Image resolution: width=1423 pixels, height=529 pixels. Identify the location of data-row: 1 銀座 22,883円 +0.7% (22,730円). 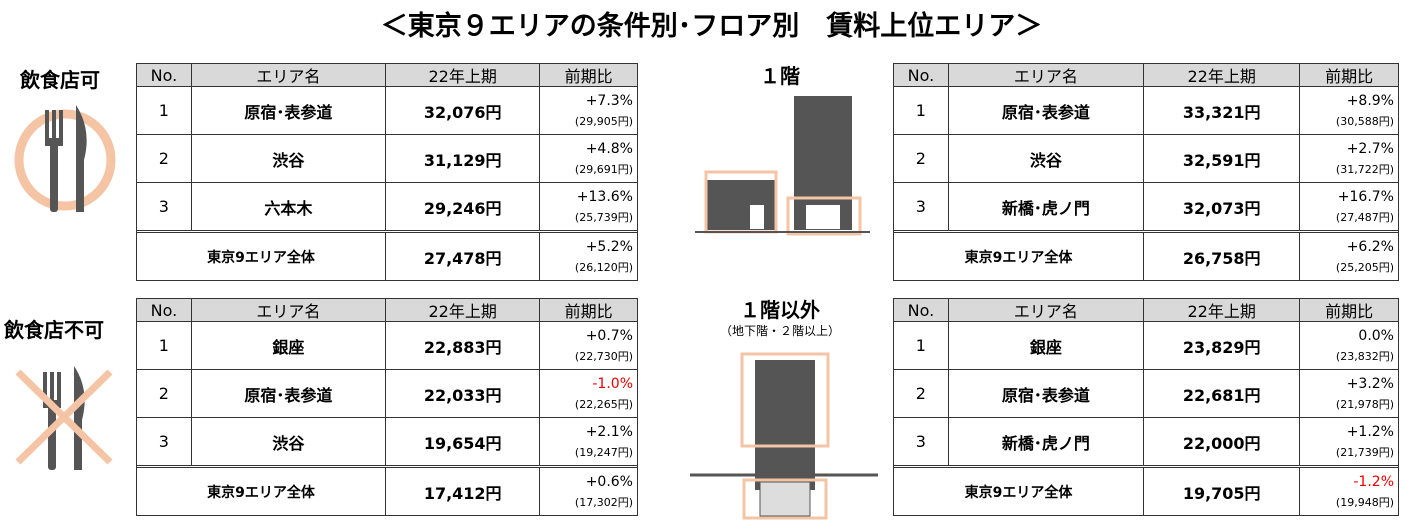
(387, 345).